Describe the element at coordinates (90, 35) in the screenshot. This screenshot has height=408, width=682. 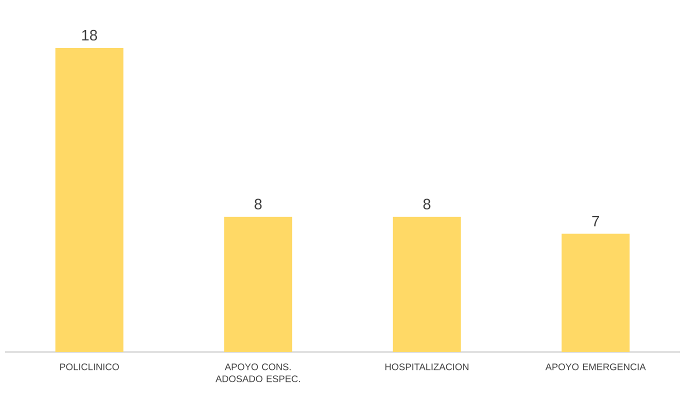
I see `data-label: 18` at that location.